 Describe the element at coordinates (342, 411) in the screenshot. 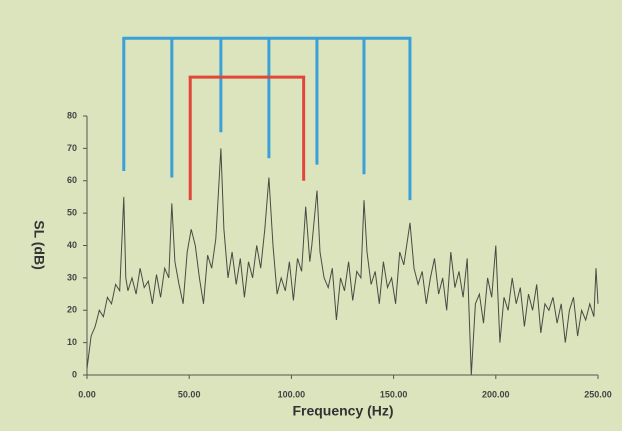

I see `x-axis-title: Frequency (Hz)` at that location.